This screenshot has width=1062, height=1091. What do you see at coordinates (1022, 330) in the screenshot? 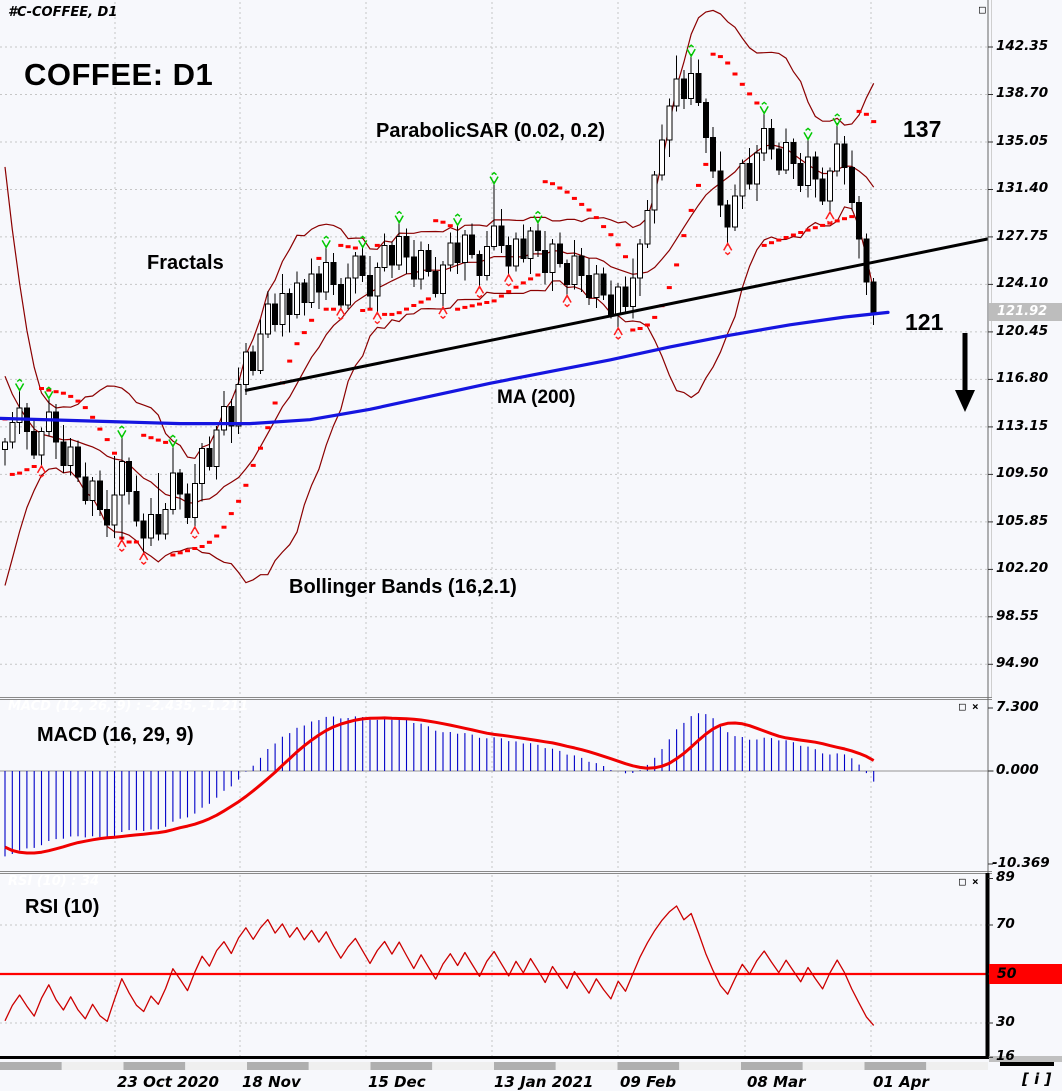
I see `price-axis-label: 120.45` at bounding box center [1022, 330].